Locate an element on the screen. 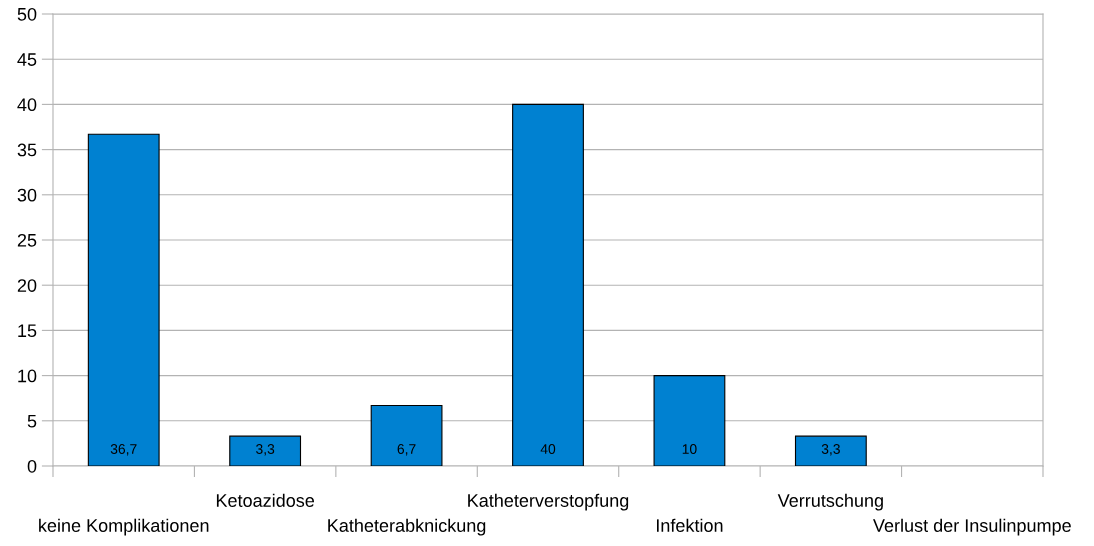 This screenshot has width=1094, height=546. y-tick-label: 25 is located at coordinates (27, 240).